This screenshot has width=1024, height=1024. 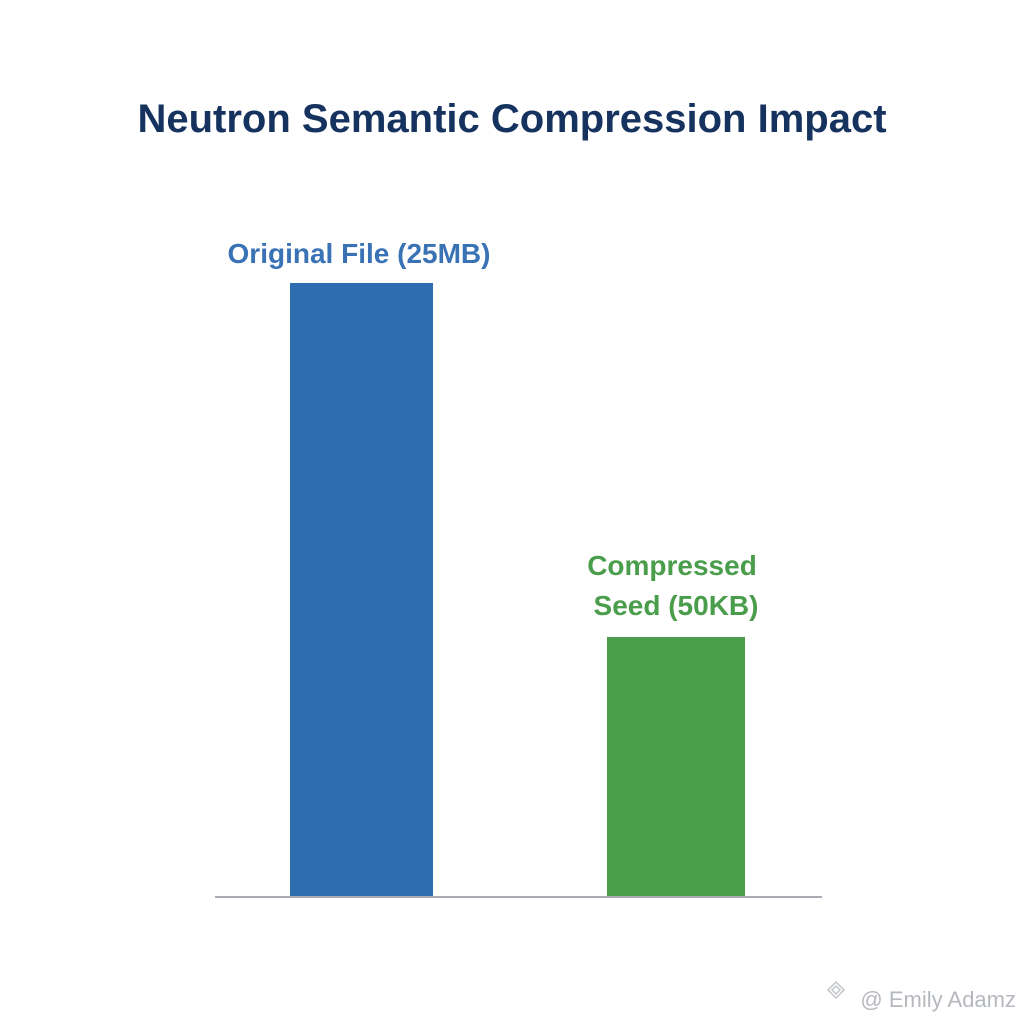 What do you see at coordinates (361, 590) in the screenshot?
I see `bar-original` at bounding box center [361, 590].